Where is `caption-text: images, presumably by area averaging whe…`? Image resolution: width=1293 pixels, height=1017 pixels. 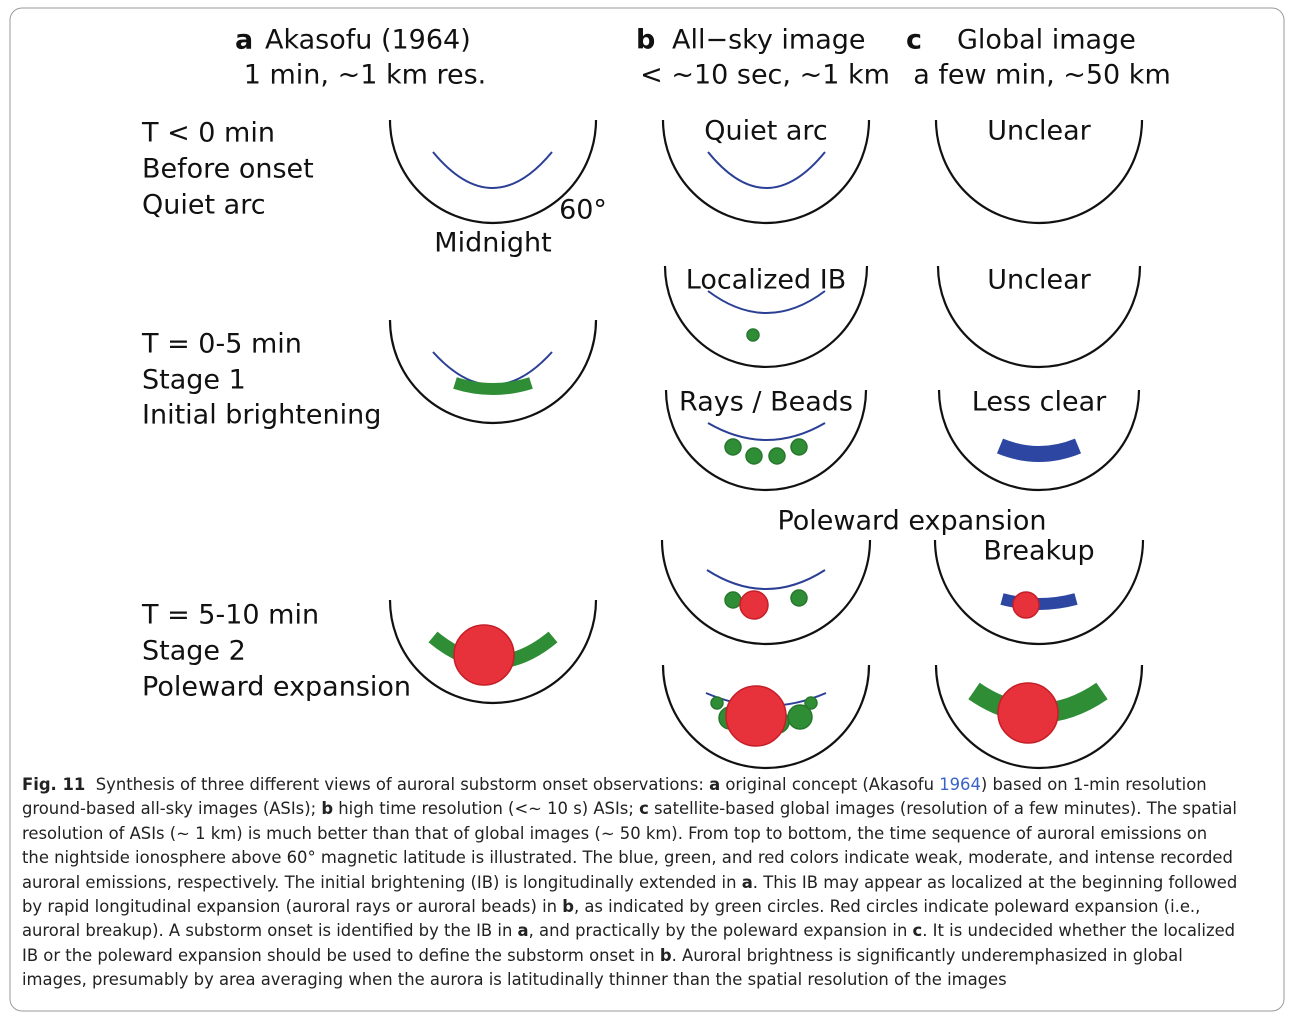 caption-text: images, presumably by area averaging whe… is located at coordinates (514, 980).